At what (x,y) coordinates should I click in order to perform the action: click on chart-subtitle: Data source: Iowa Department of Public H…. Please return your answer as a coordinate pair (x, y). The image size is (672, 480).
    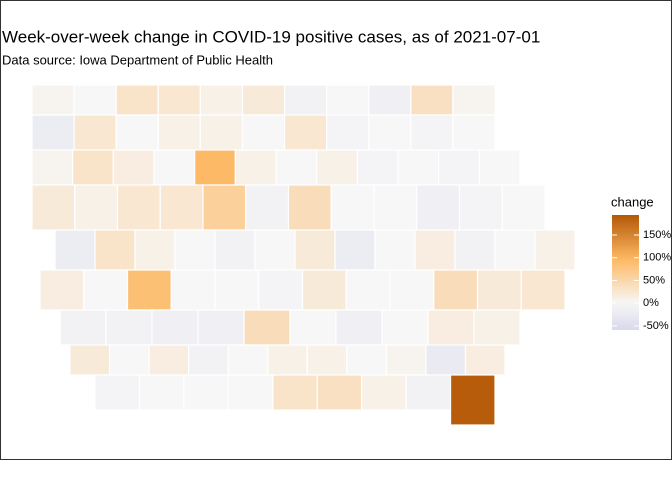
    Looking at the image, I should click on (137, 59).